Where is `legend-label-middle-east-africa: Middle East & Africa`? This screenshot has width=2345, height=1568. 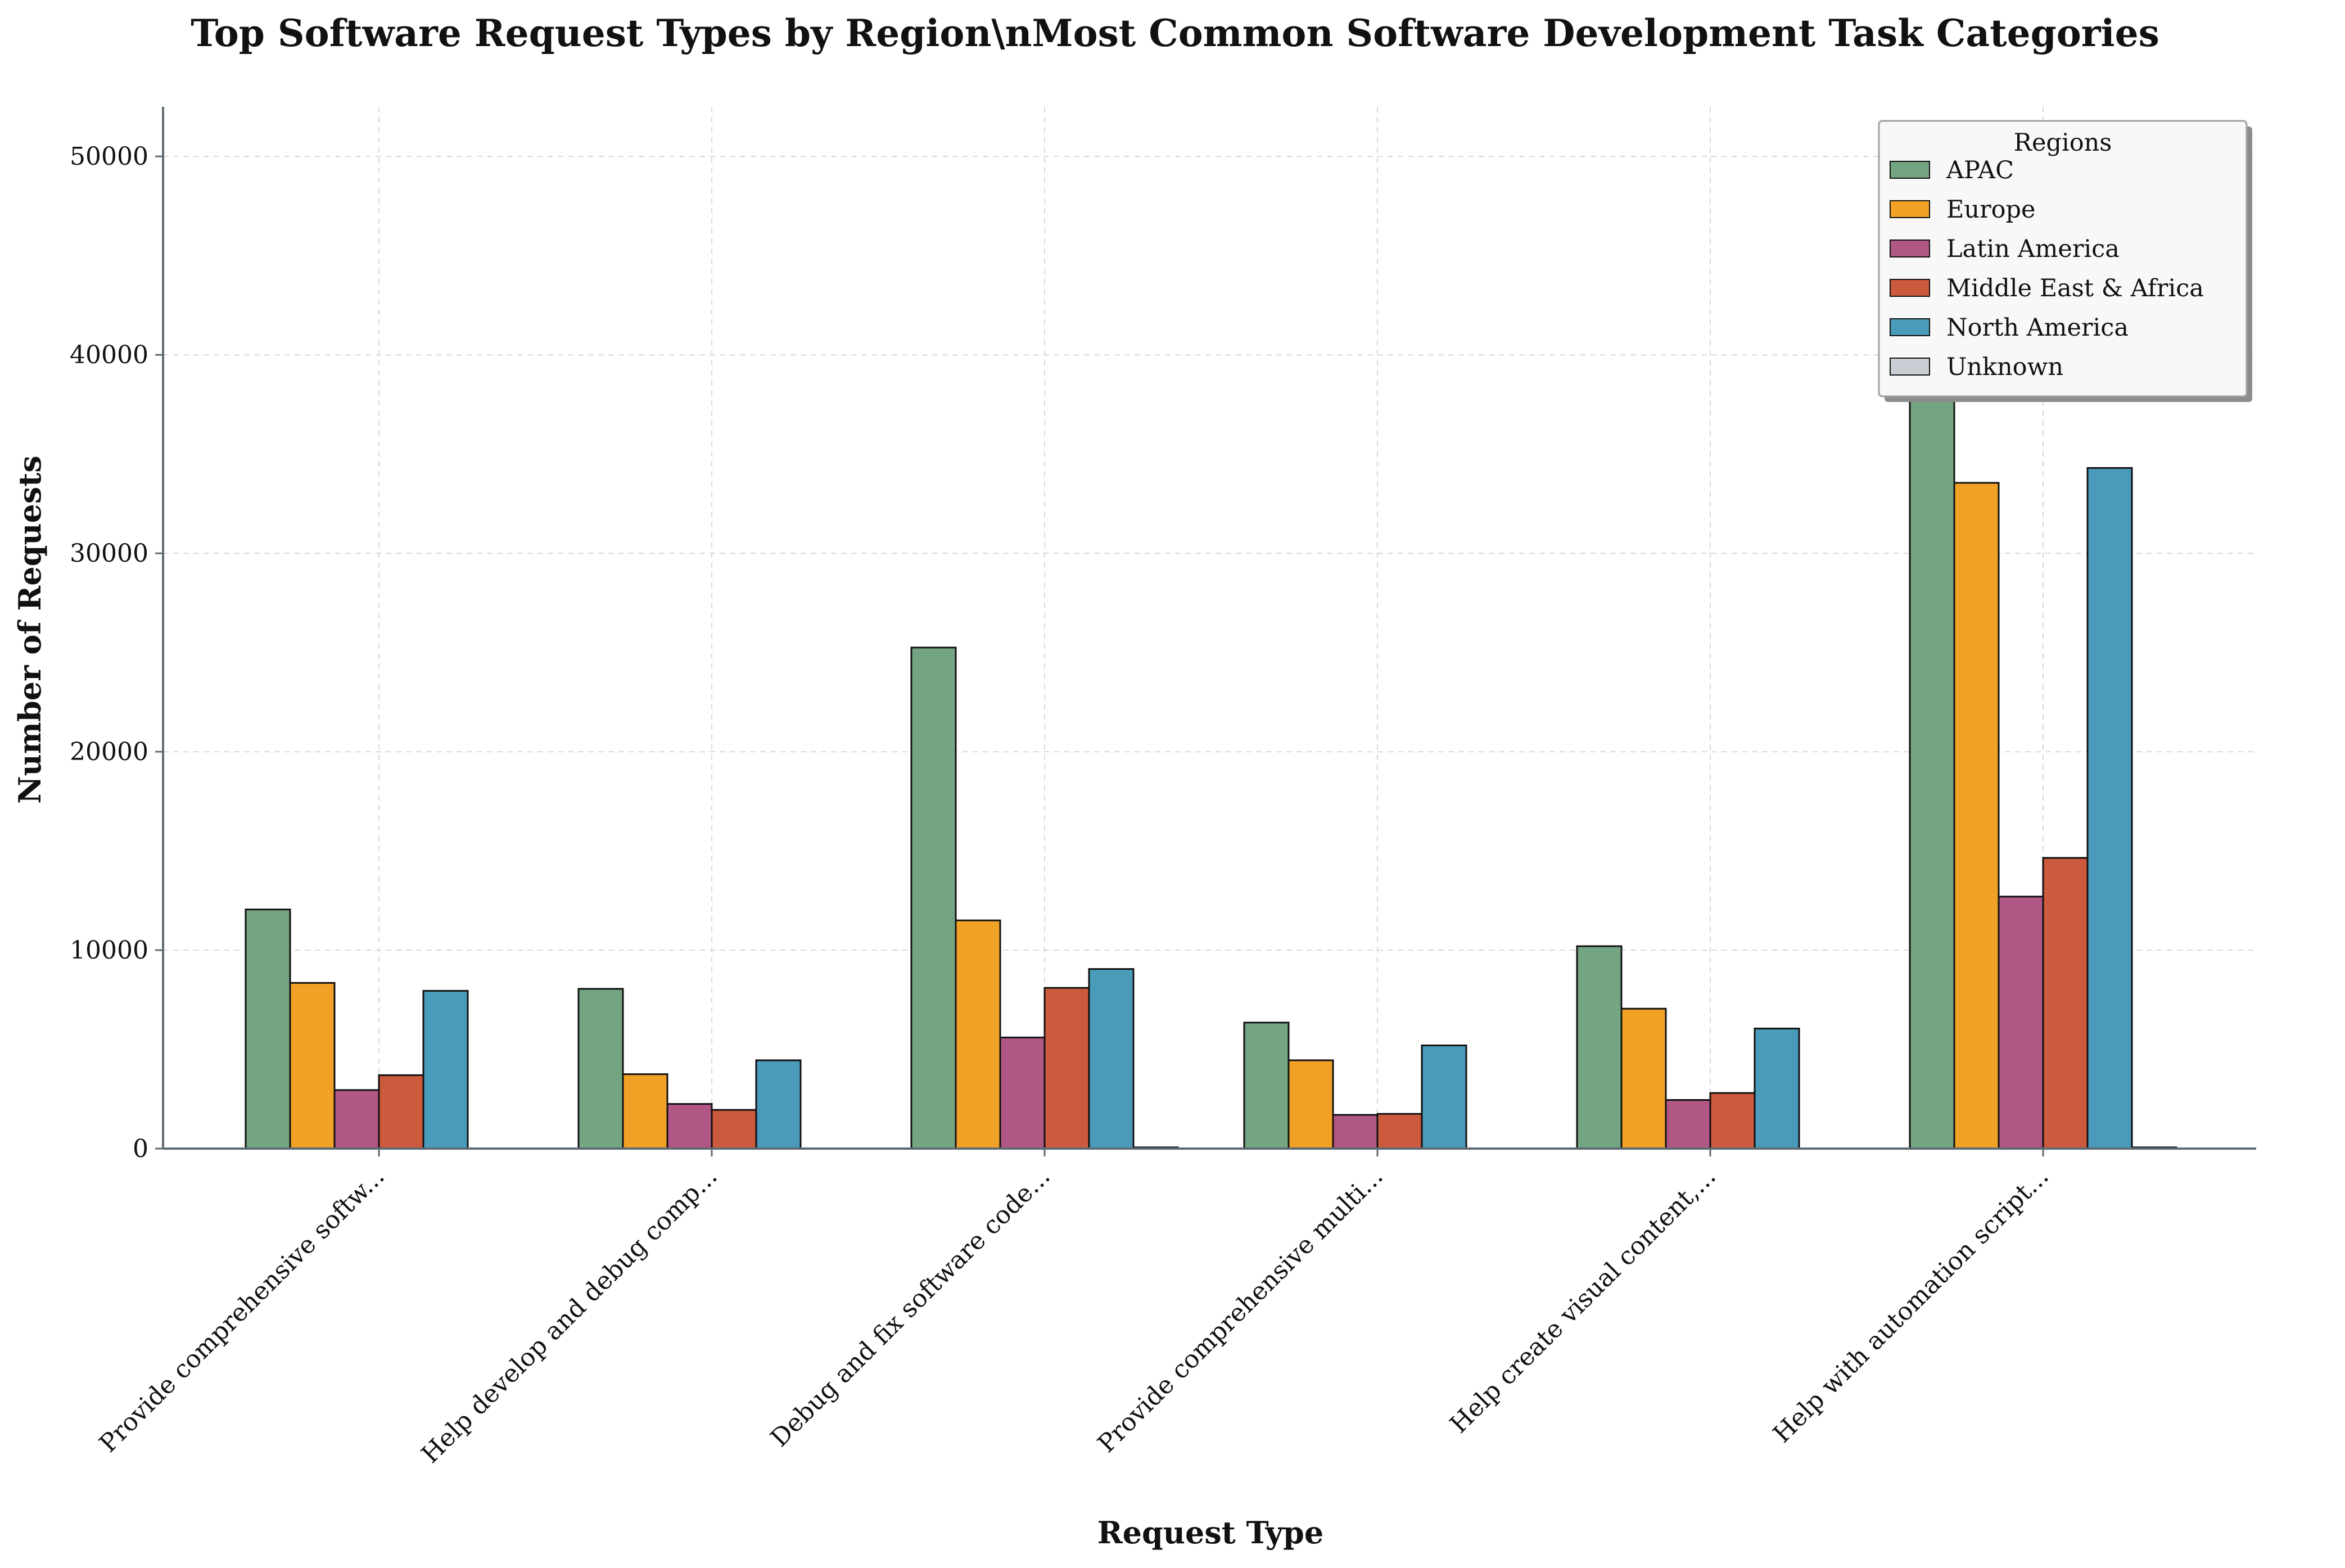 legend-label-middle-east-africa: Middle East & Africa is located at coordinates (2075, 288).